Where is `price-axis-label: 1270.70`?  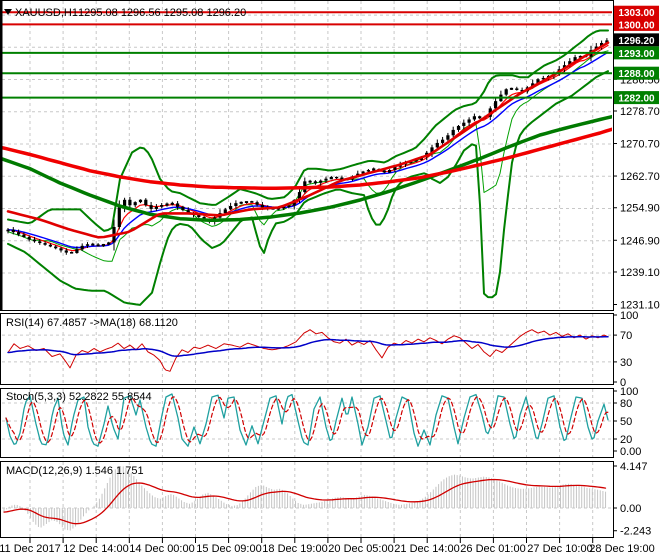
price-axis-label: 1270.70 is located at coordinates (640, 145).